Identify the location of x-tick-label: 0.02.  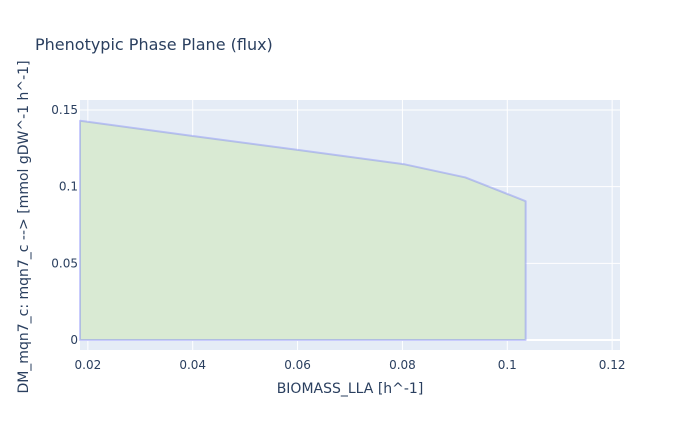
(88, 365).